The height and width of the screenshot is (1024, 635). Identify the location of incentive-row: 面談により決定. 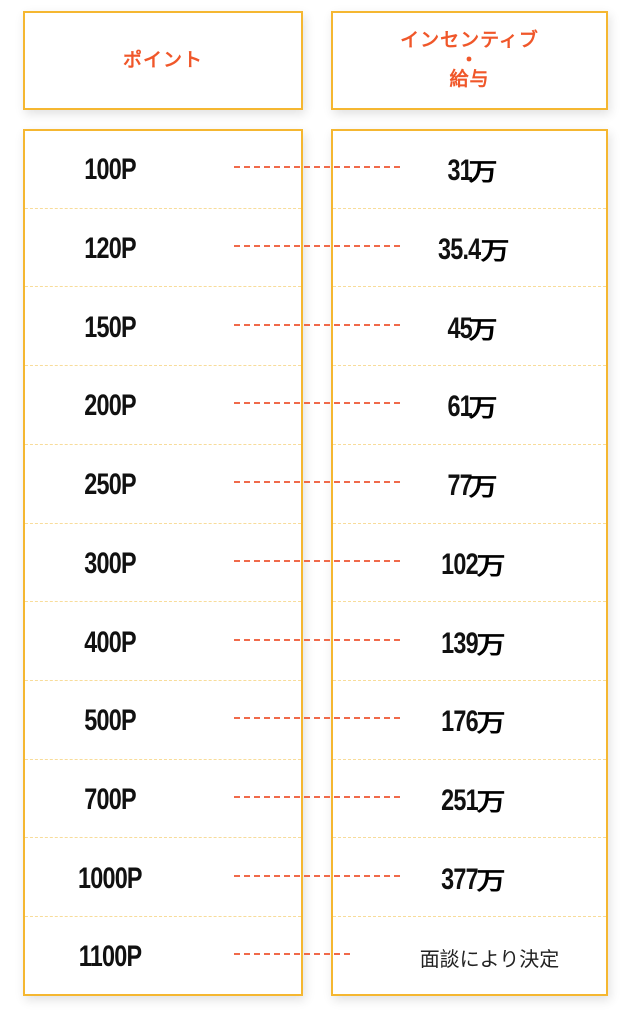
(469, 957).